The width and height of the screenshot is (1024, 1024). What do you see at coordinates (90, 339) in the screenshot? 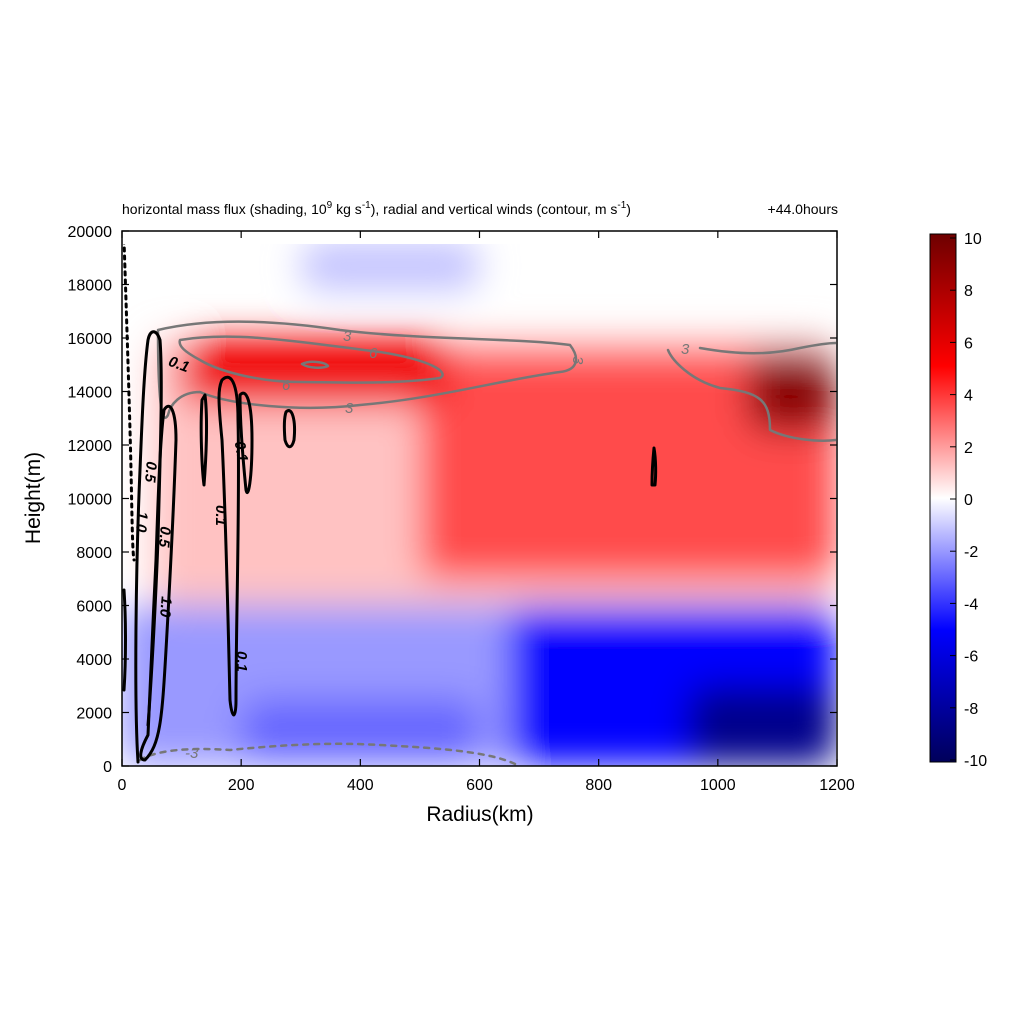
I see `y-tick-label: 16000` at bounding box center [90, 339].